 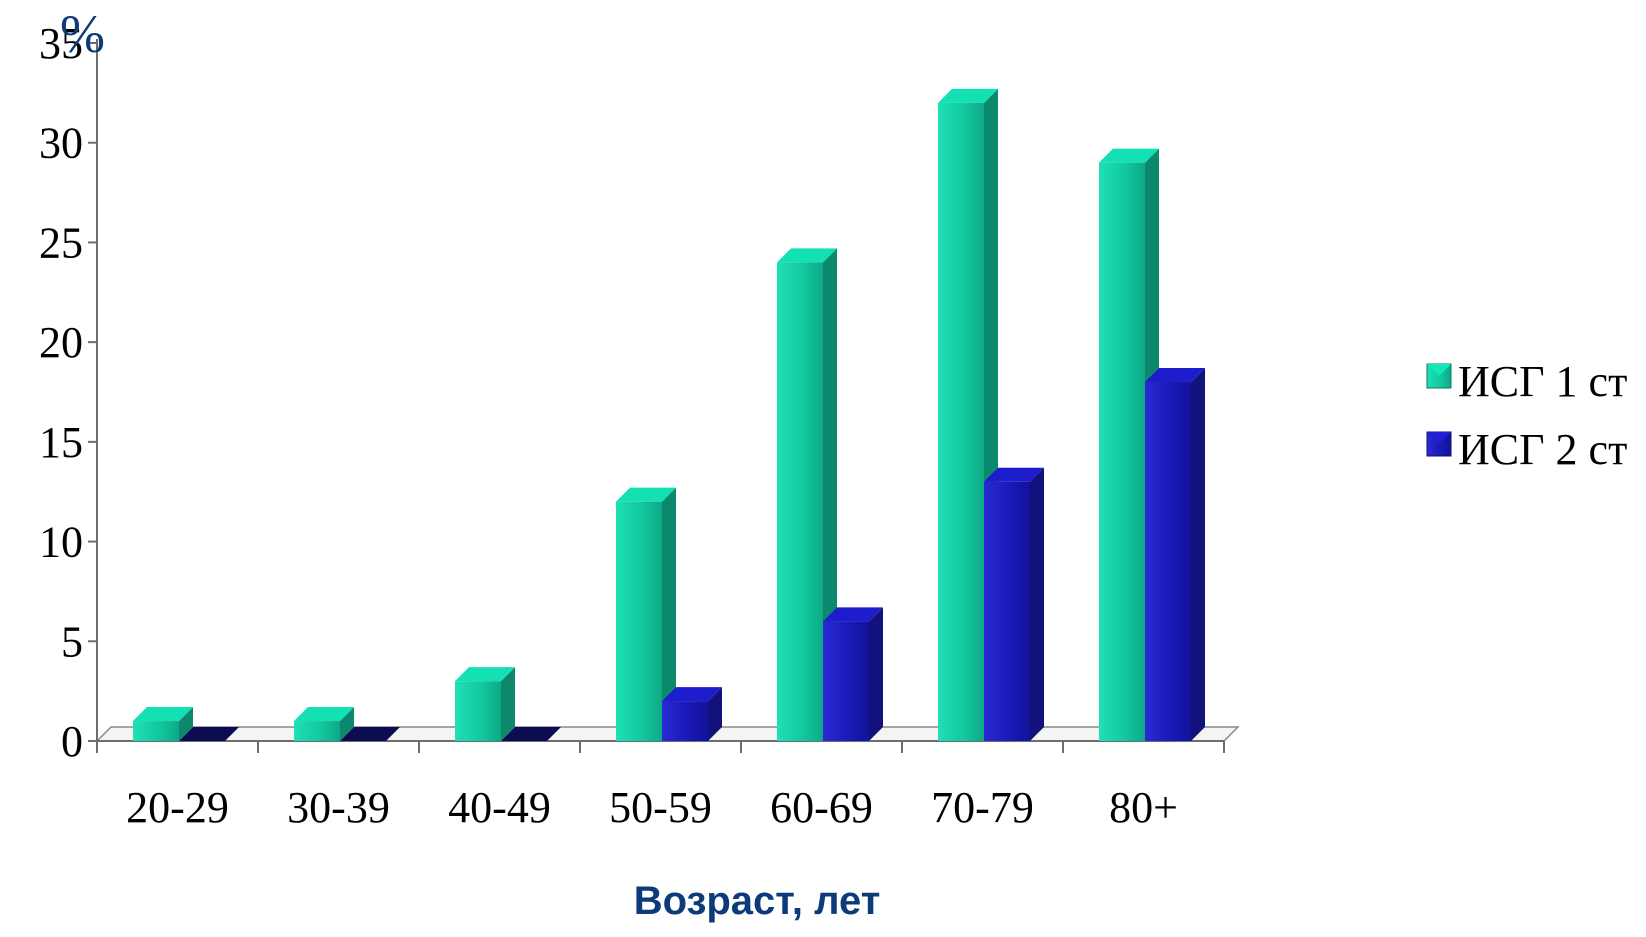 What do you see at coordinates (61, 43) in the screenshot?
I see `y-tick-label: 35` at bounding box center [61, 43].